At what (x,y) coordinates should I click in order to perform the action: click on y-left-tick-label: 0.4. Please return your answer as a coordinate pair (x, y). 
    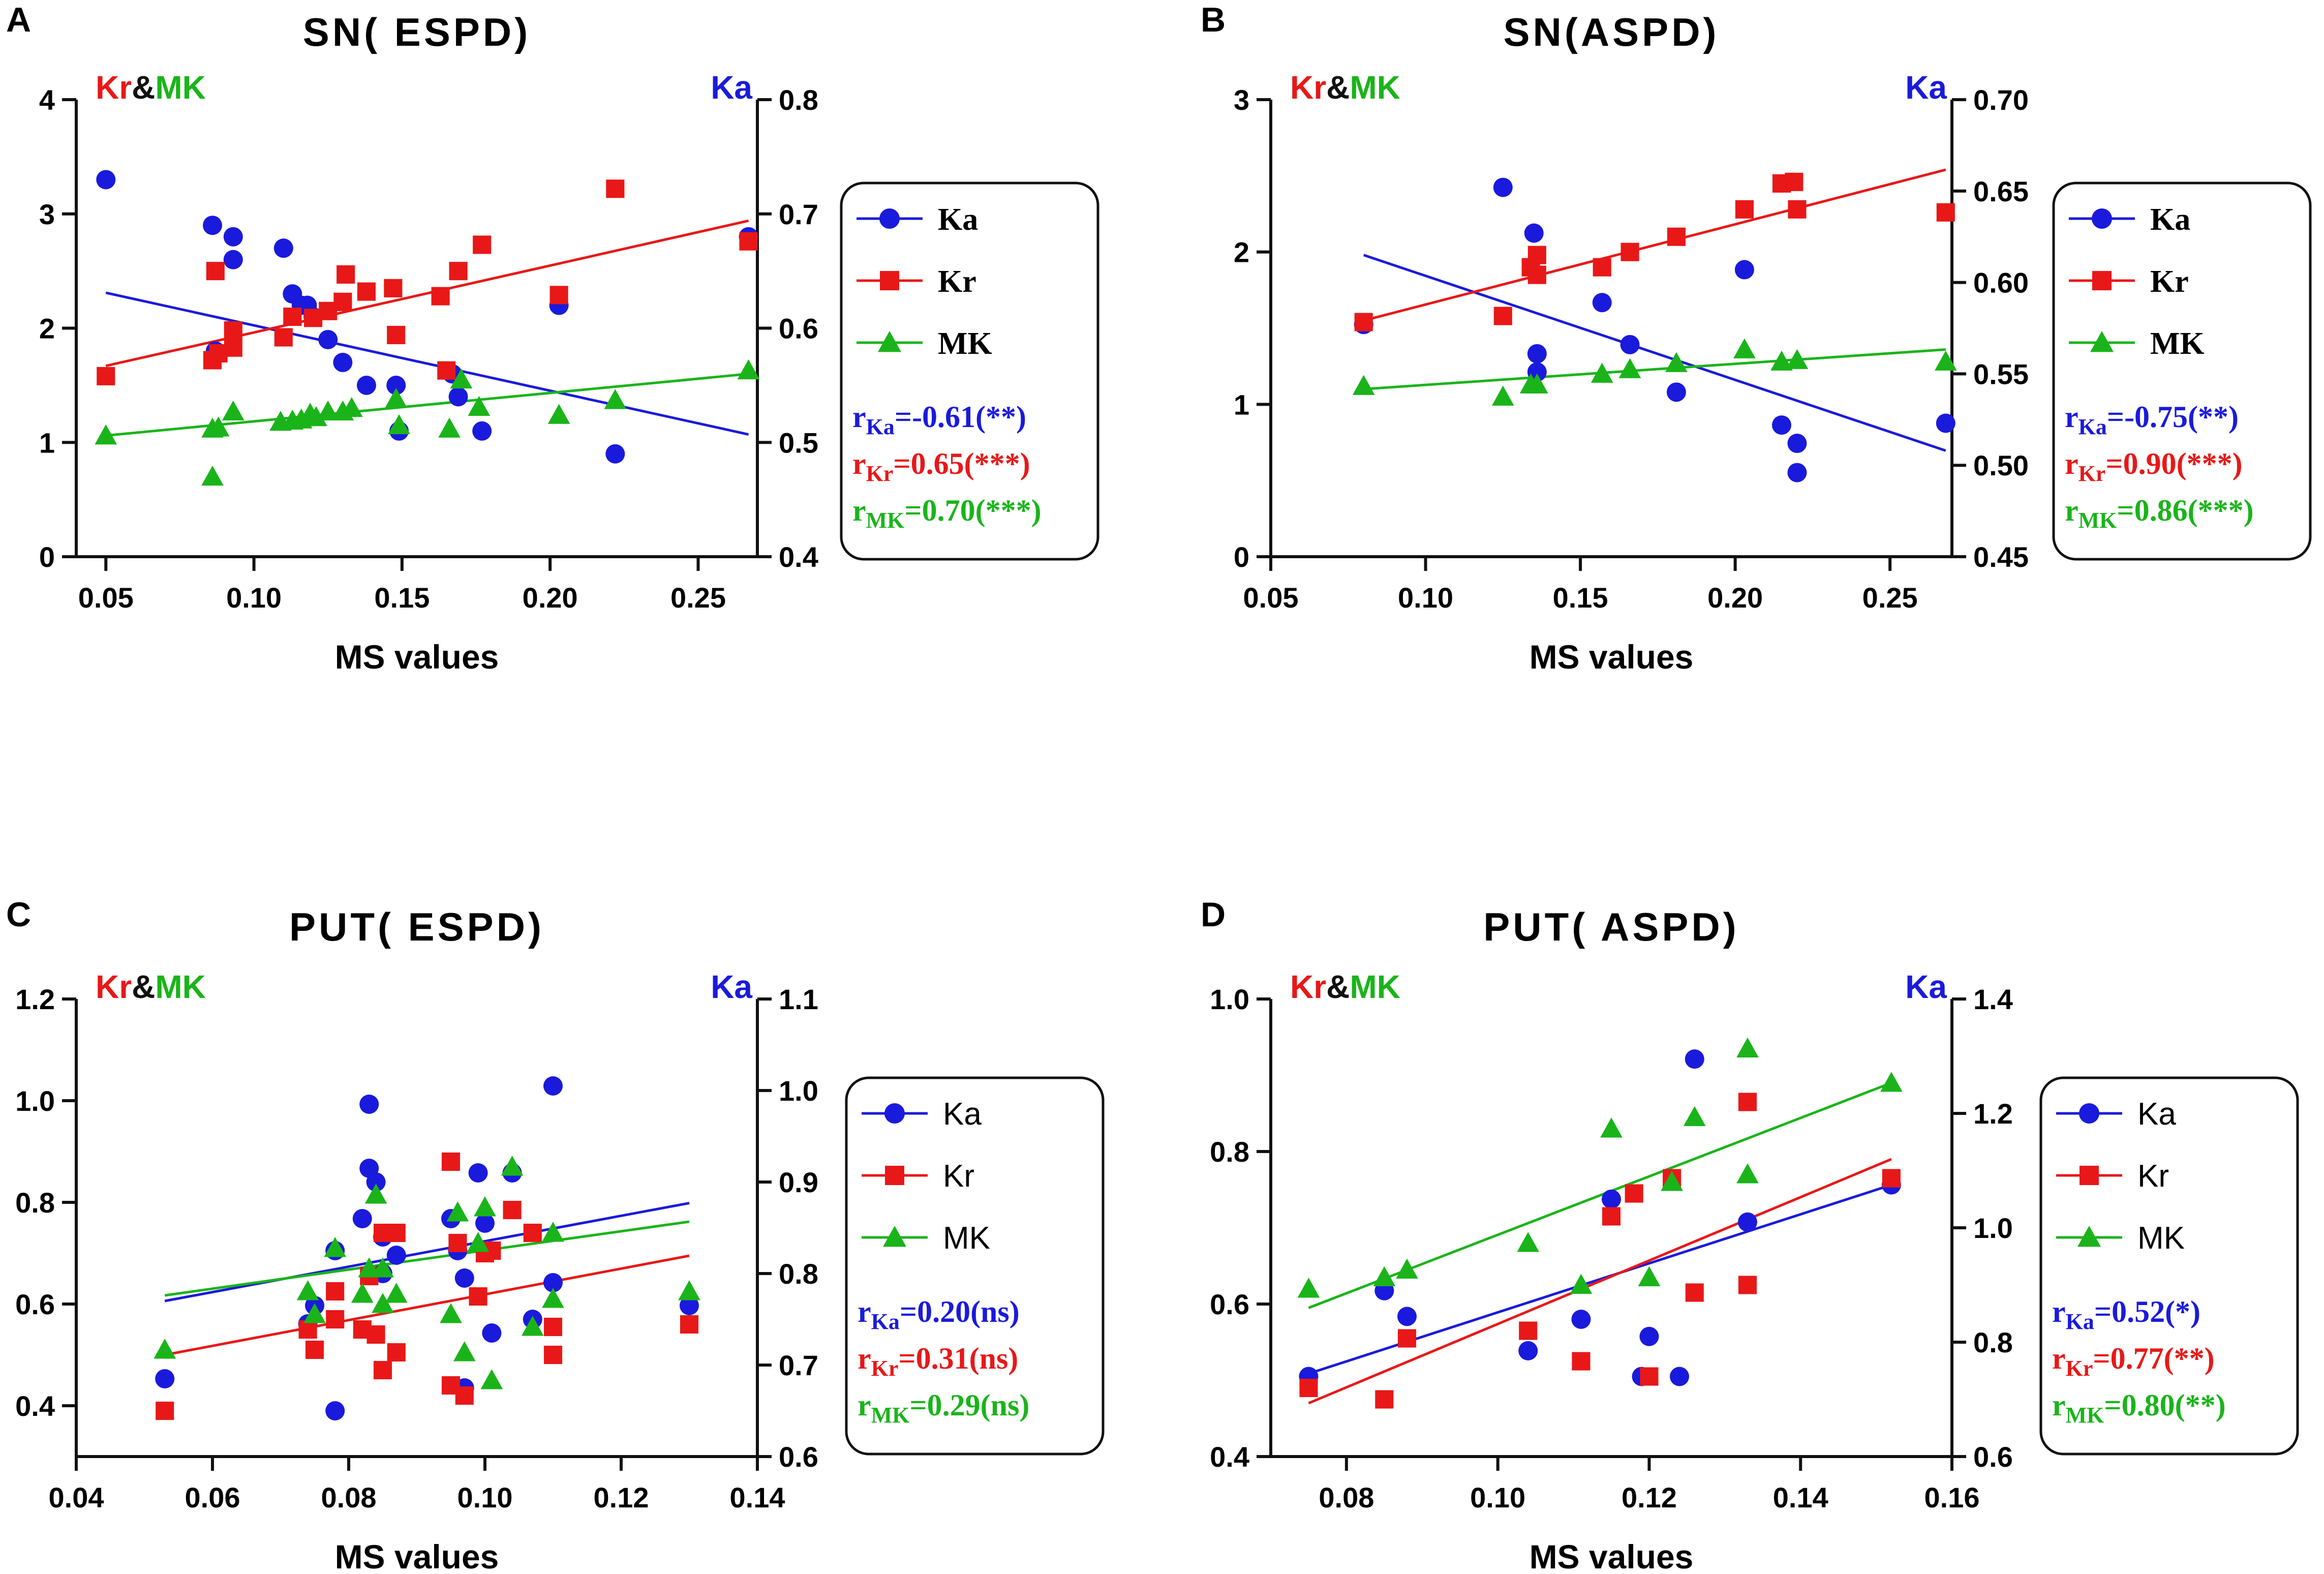
    Looking at the image, I should click on (35, 1406).